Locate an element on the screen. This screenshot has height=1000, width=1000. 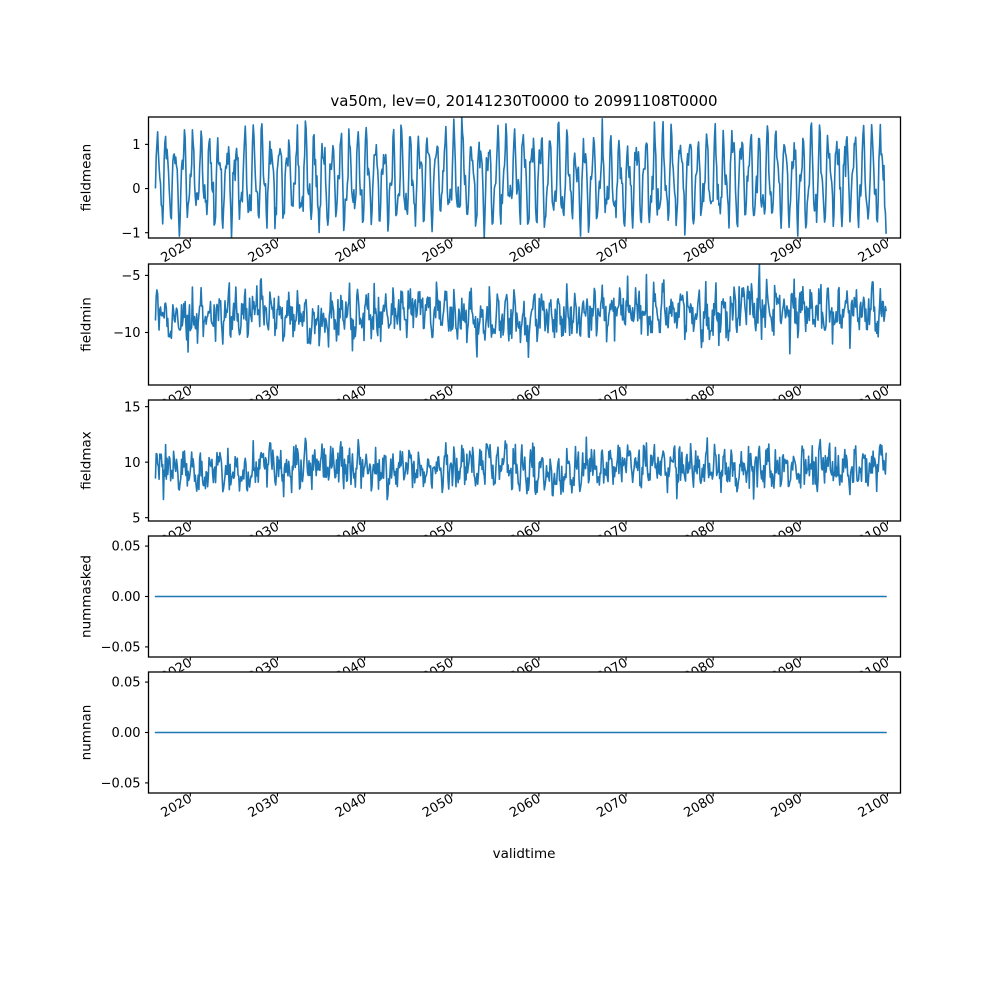
axes-frame-fieldmin is located at coordinates (524, 324).